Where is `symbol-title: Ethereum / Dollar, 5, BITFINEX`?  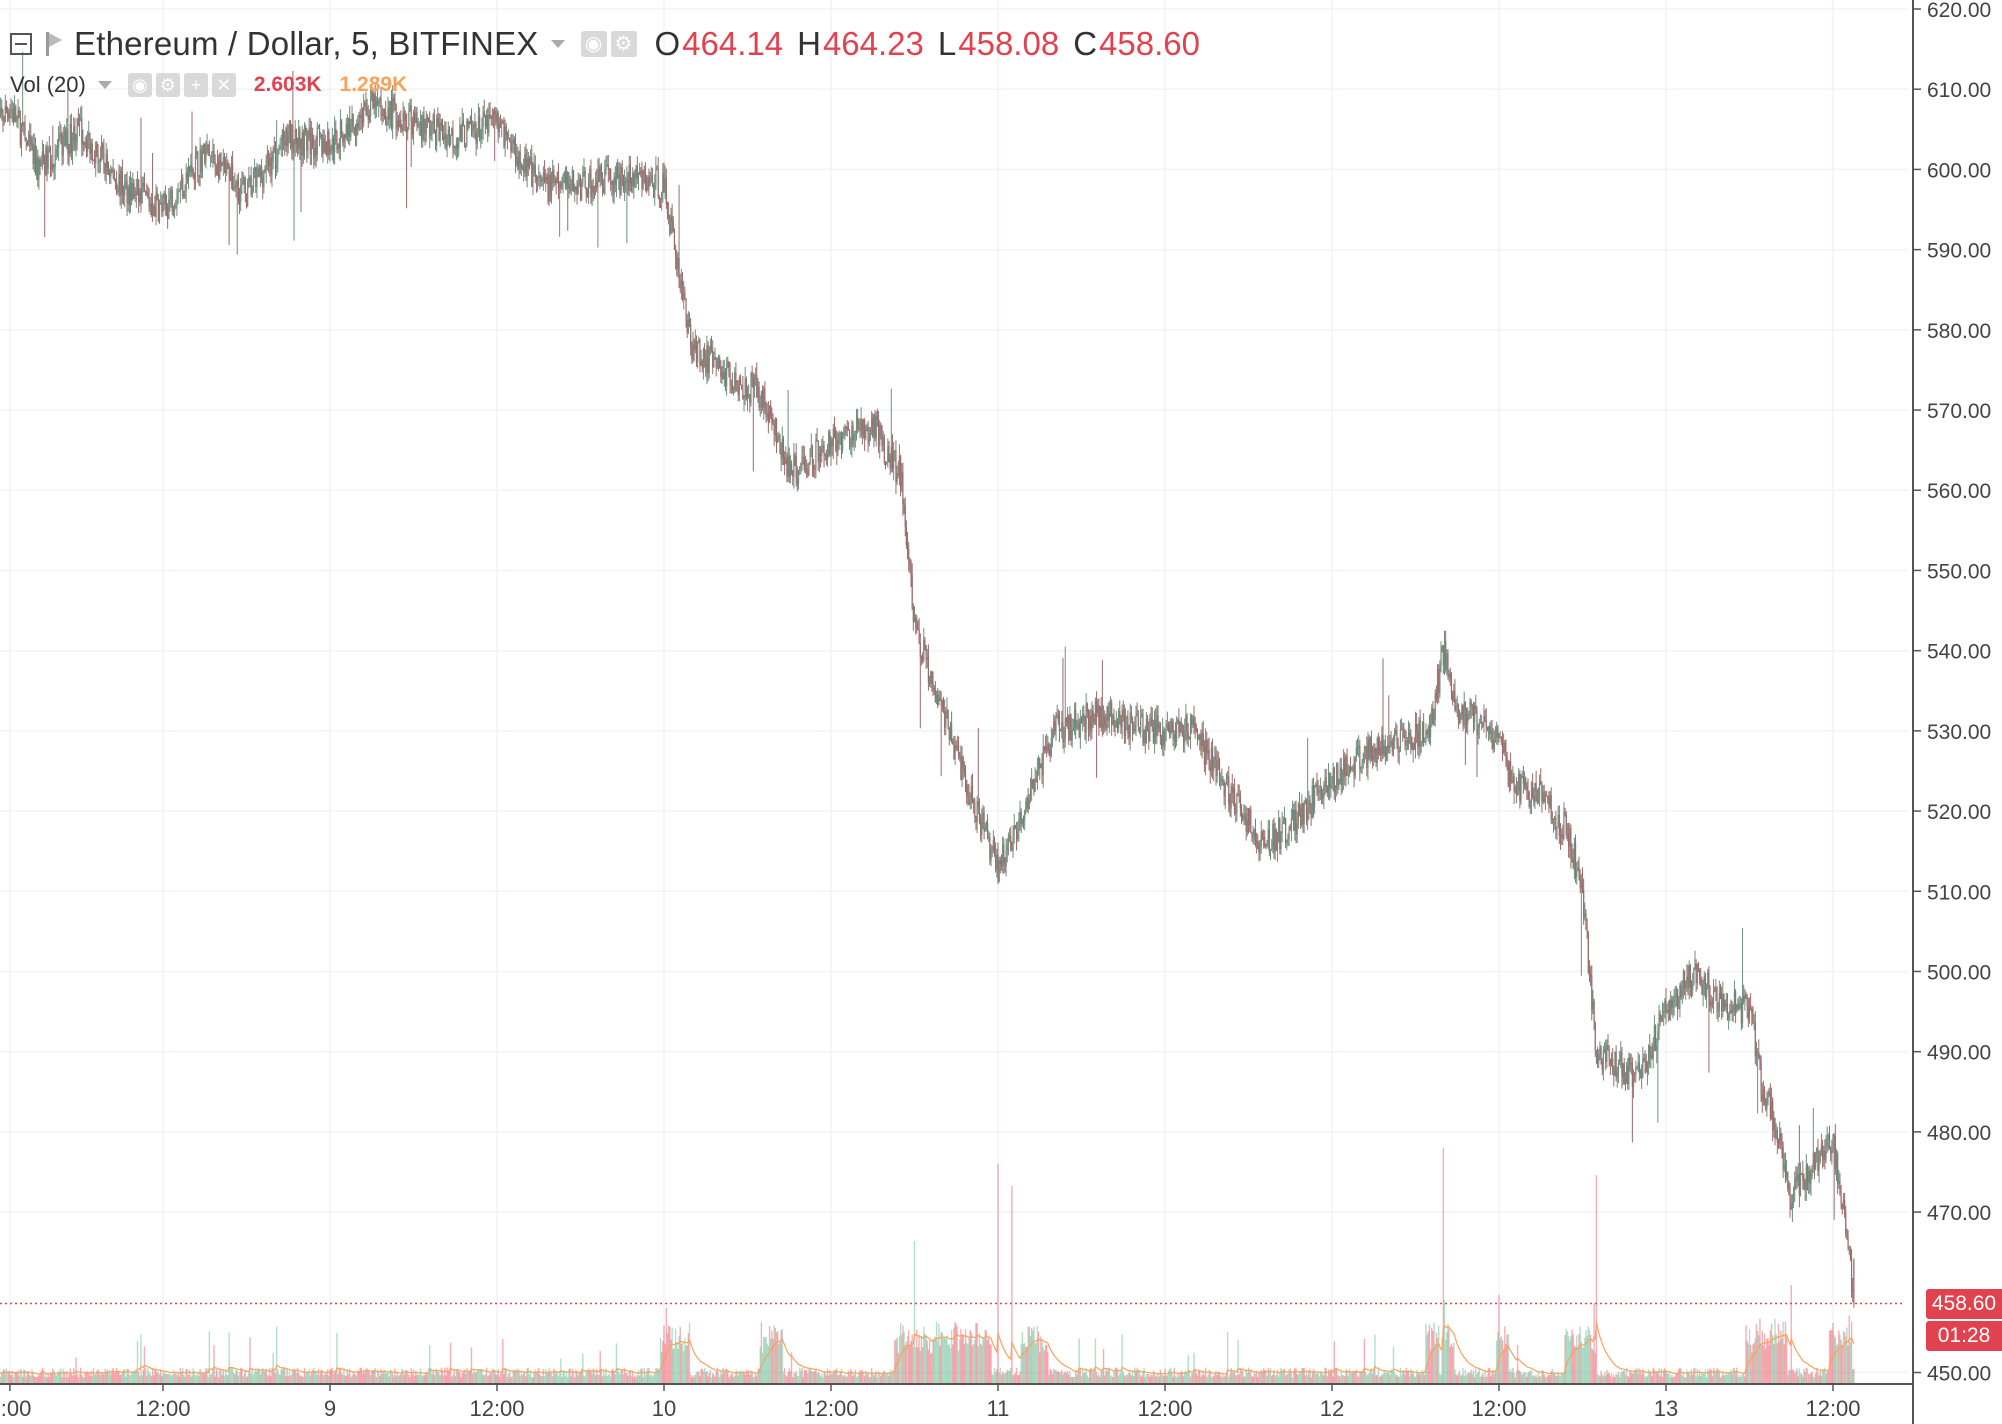
symbol-title: Ethereum / Dollar, 5, BITFINEX is located at coordinates (306, 43).